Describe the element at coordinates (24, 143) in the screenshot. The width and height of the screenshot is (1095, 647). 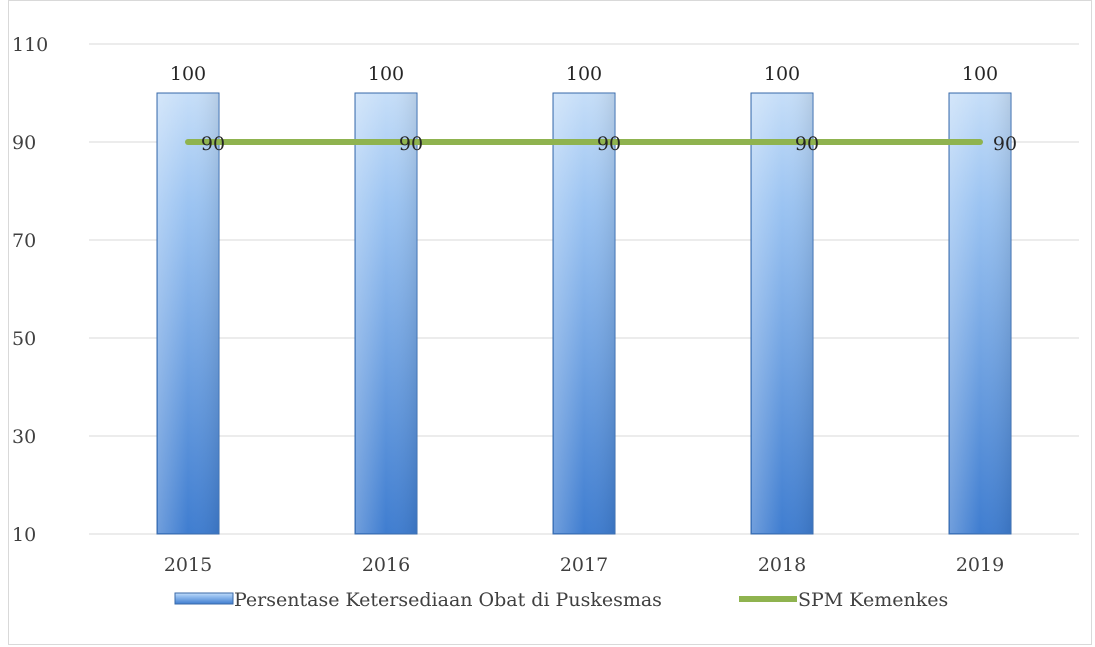
I see `y-tick-label: 90` at that location.